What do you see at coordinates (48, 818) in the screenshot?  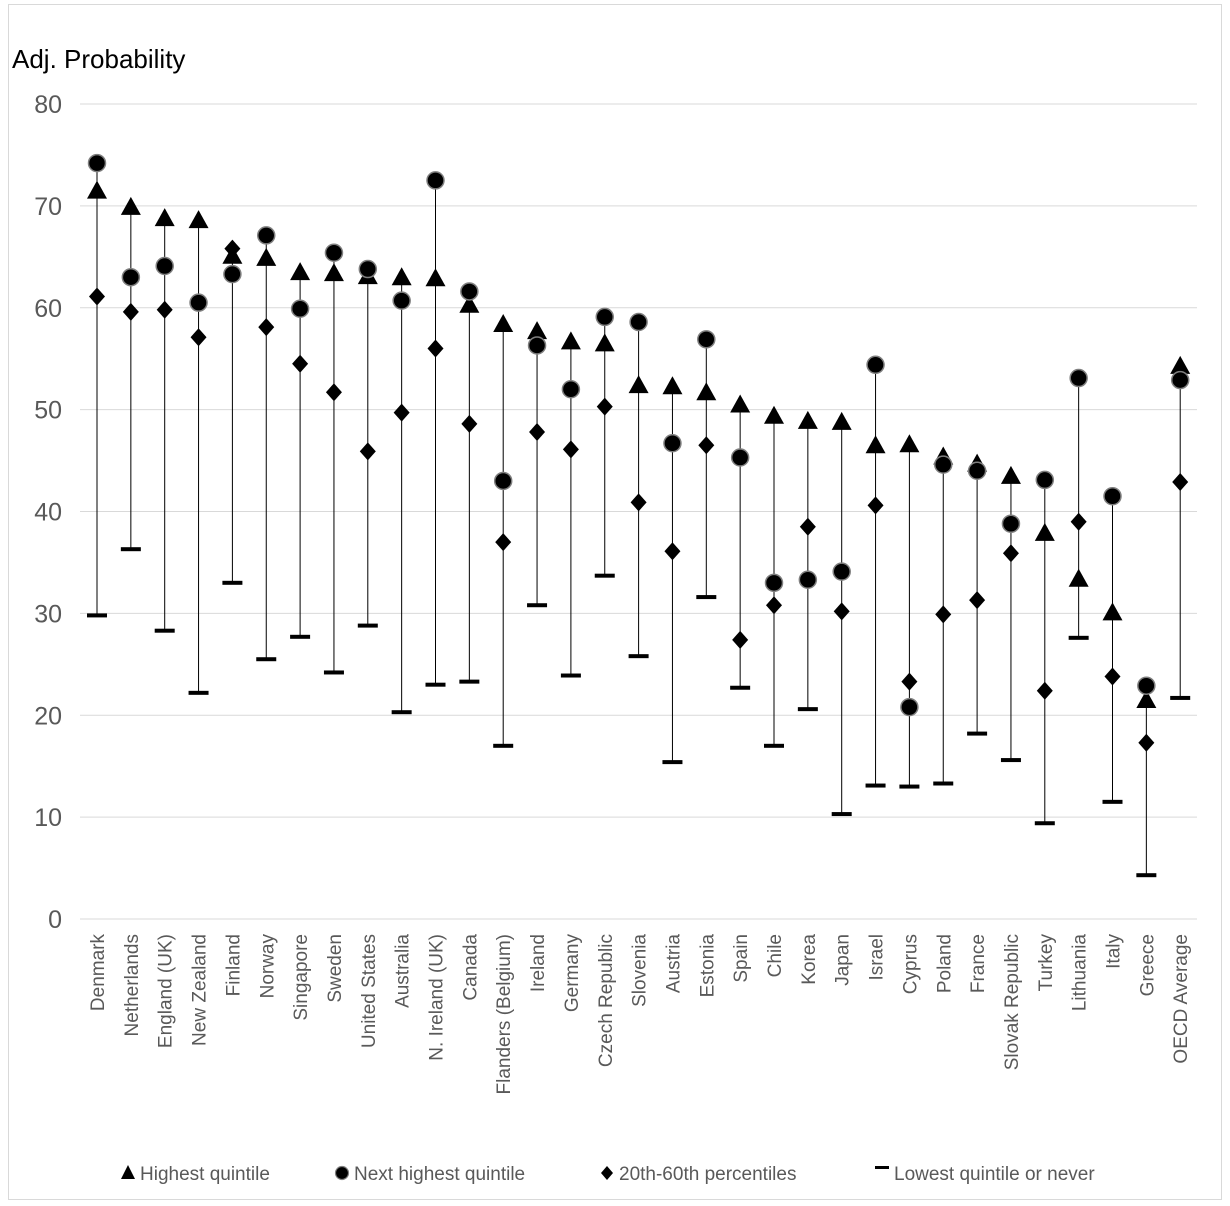 I see `y-tick-label: 10` at bounding box center [48, 818].